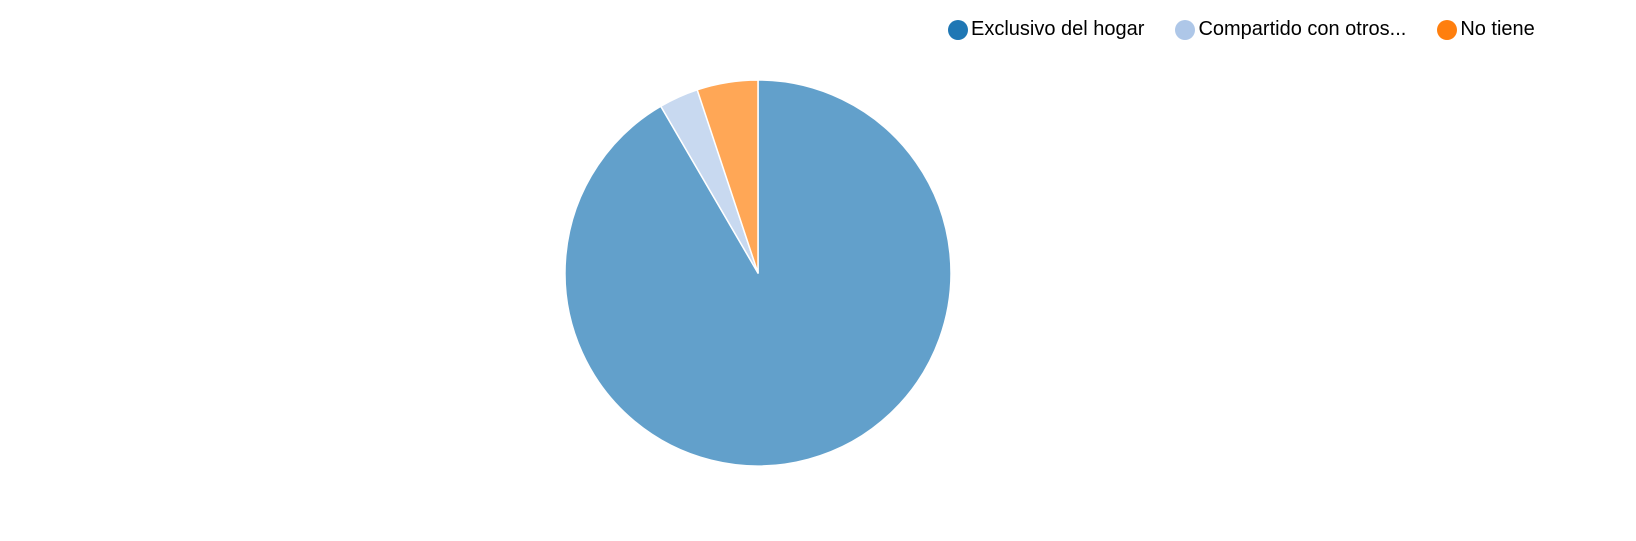 The height and width of the screenshot is (541, 1636). Describe the element at coordinates (1058, 29) in the screenshot. I see `legend-label-exclusivo: Exclusivo del hogar` at that location.